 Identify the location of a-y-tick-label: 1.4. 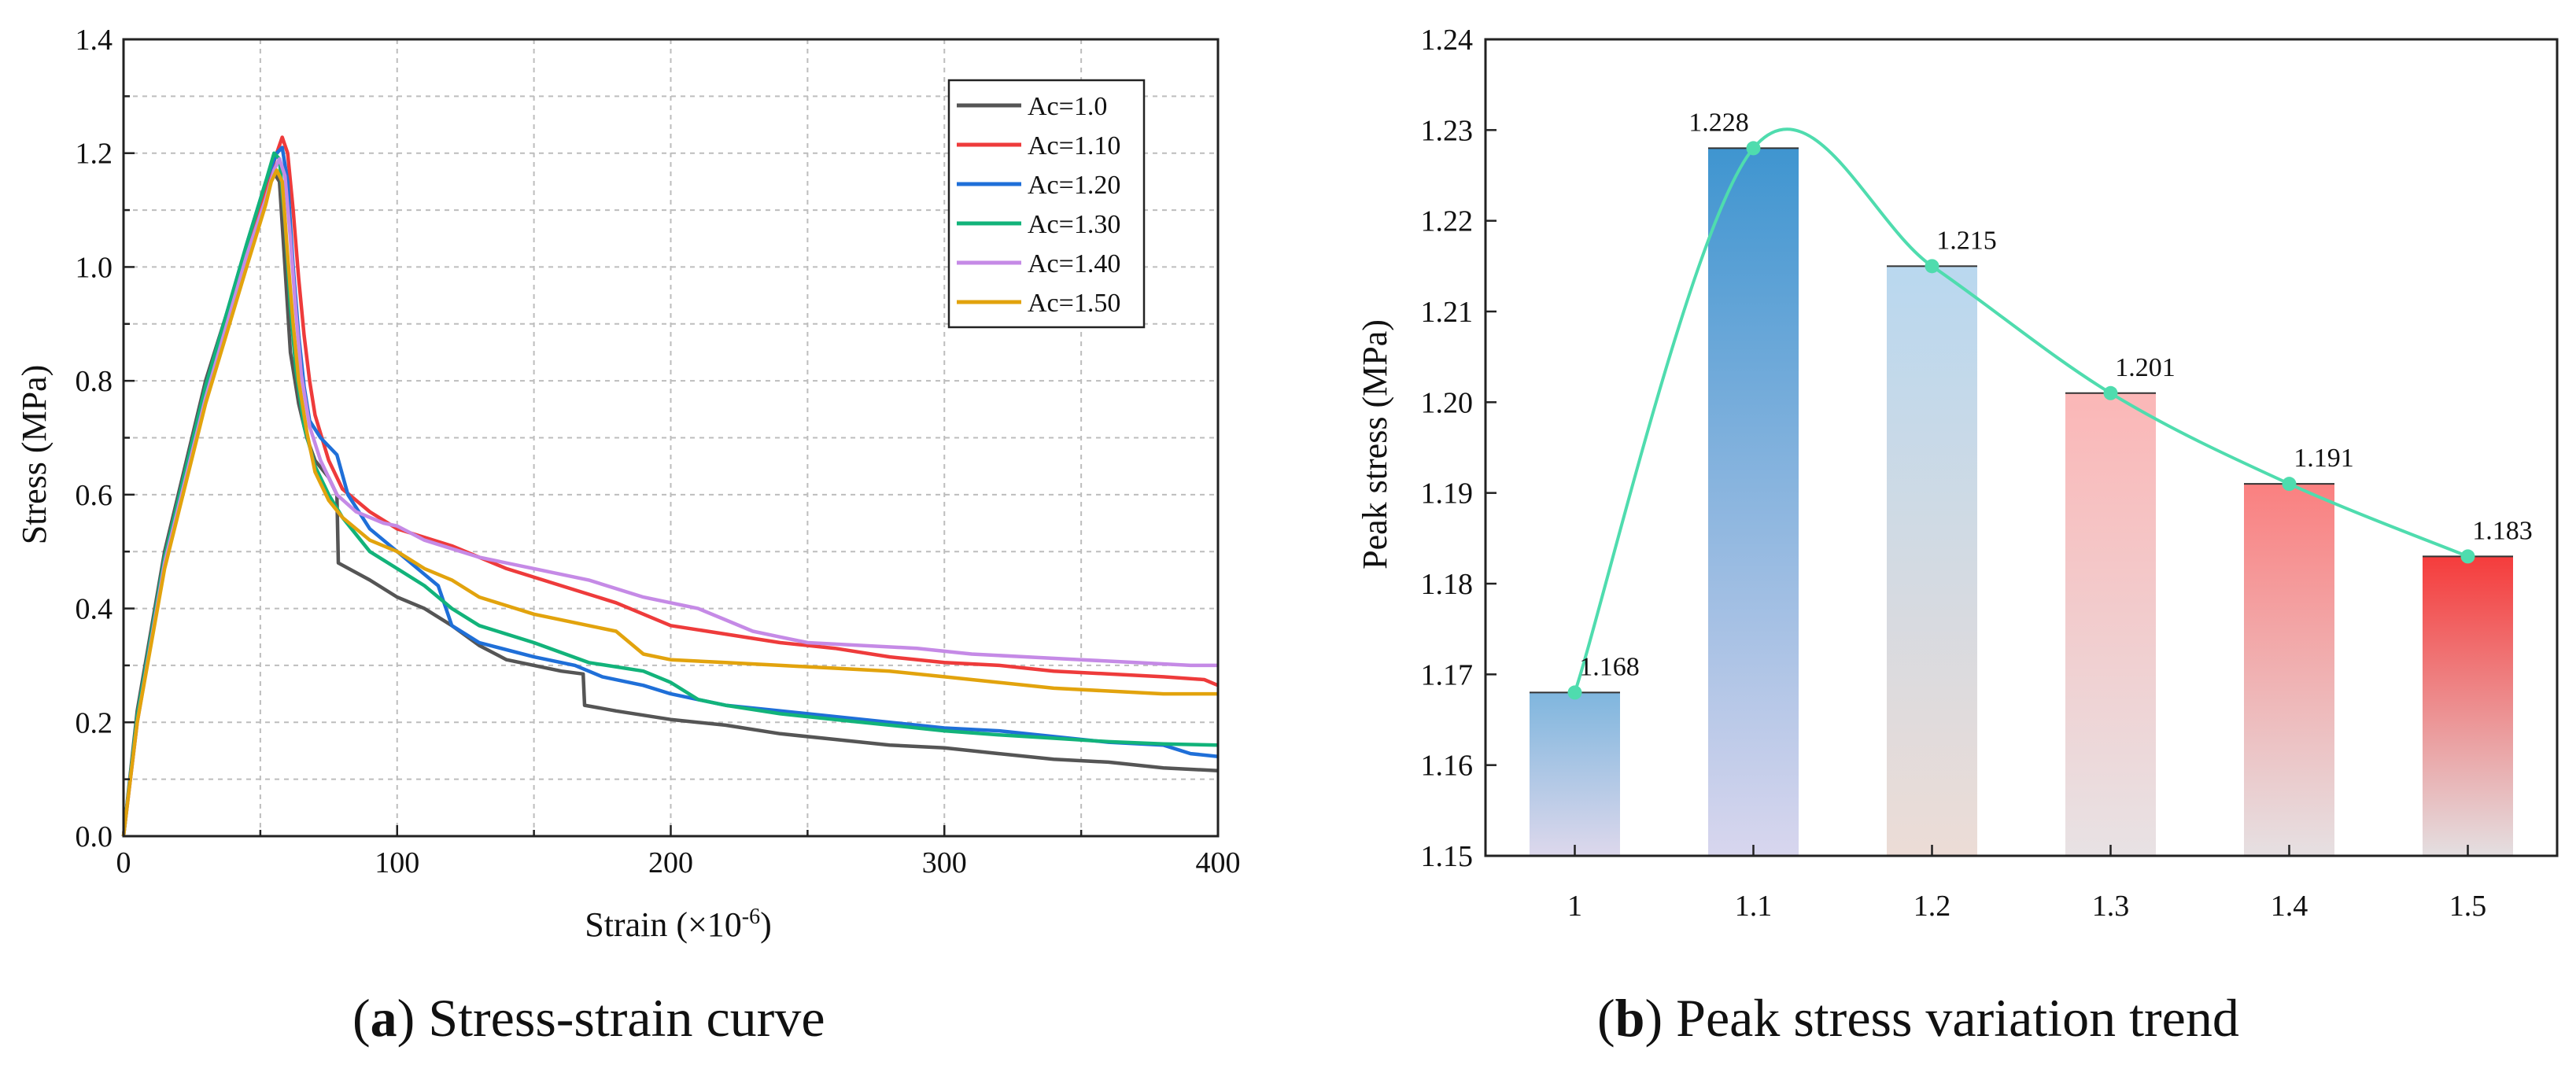
(94, 40).